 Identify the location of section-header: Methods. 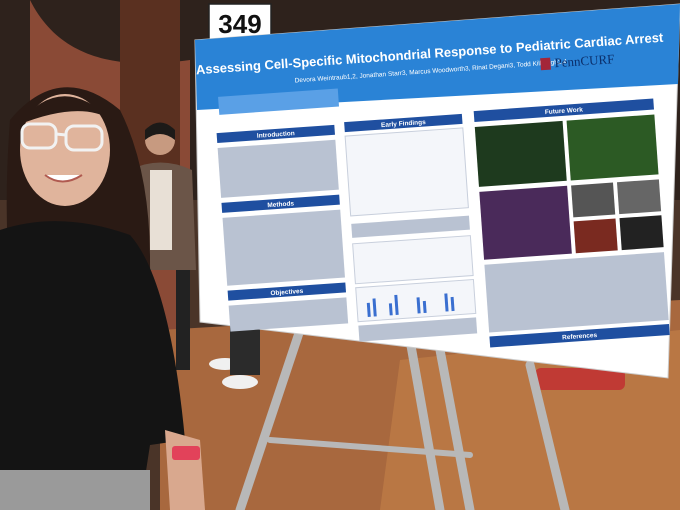
(281, 204).